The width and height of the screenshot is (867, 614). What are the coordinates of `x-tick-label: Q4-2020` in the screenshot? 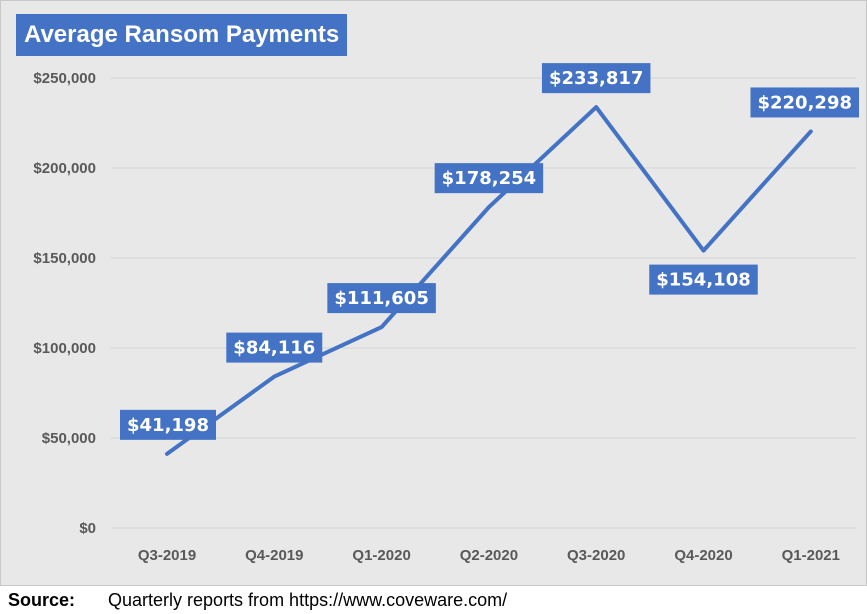 It's located at (703, 555).